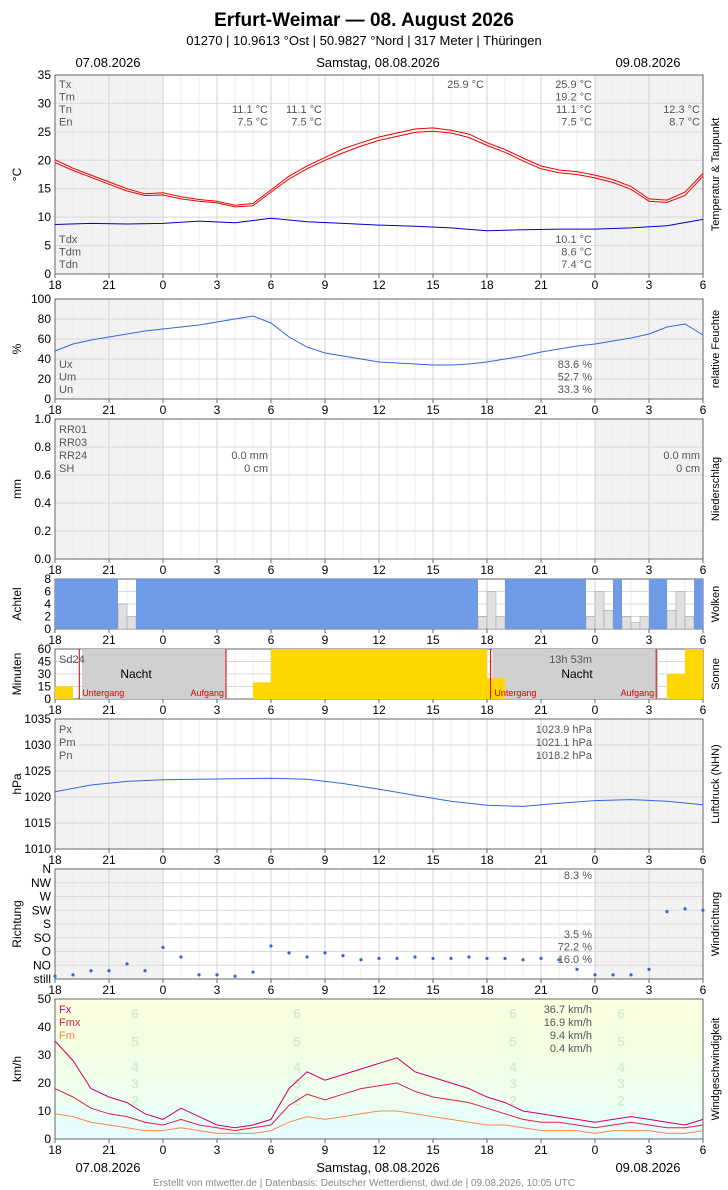 The image size is (728, 1190). What do you see at coordinates (45, 103) in the screenshot?
I see `temp-y-tick-label: 30` at bounding box center [45, 103].